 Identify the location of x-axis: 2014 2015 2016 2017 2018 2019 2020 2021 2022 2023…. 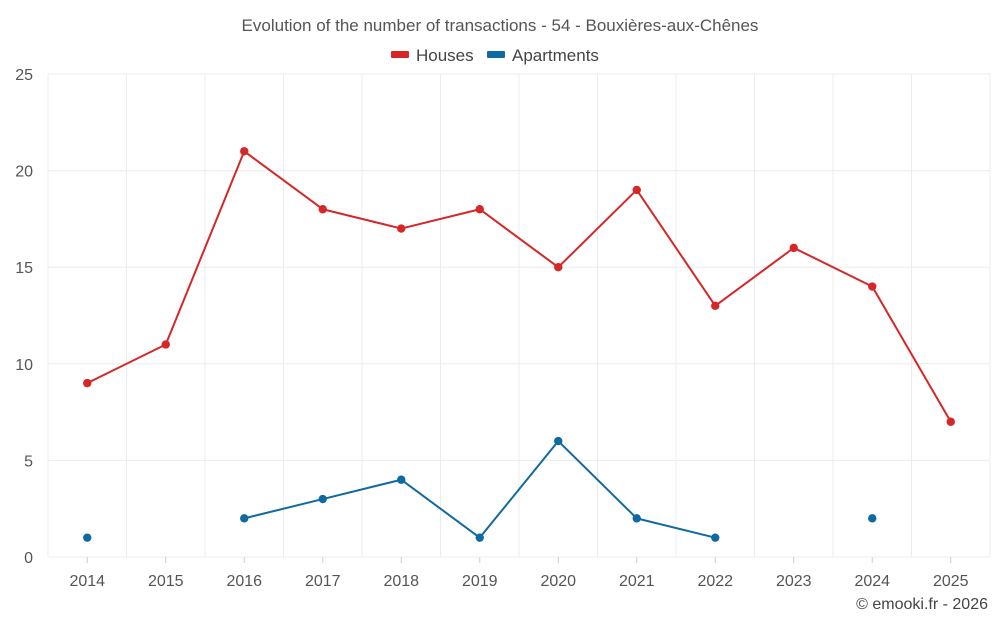
(519, 573).